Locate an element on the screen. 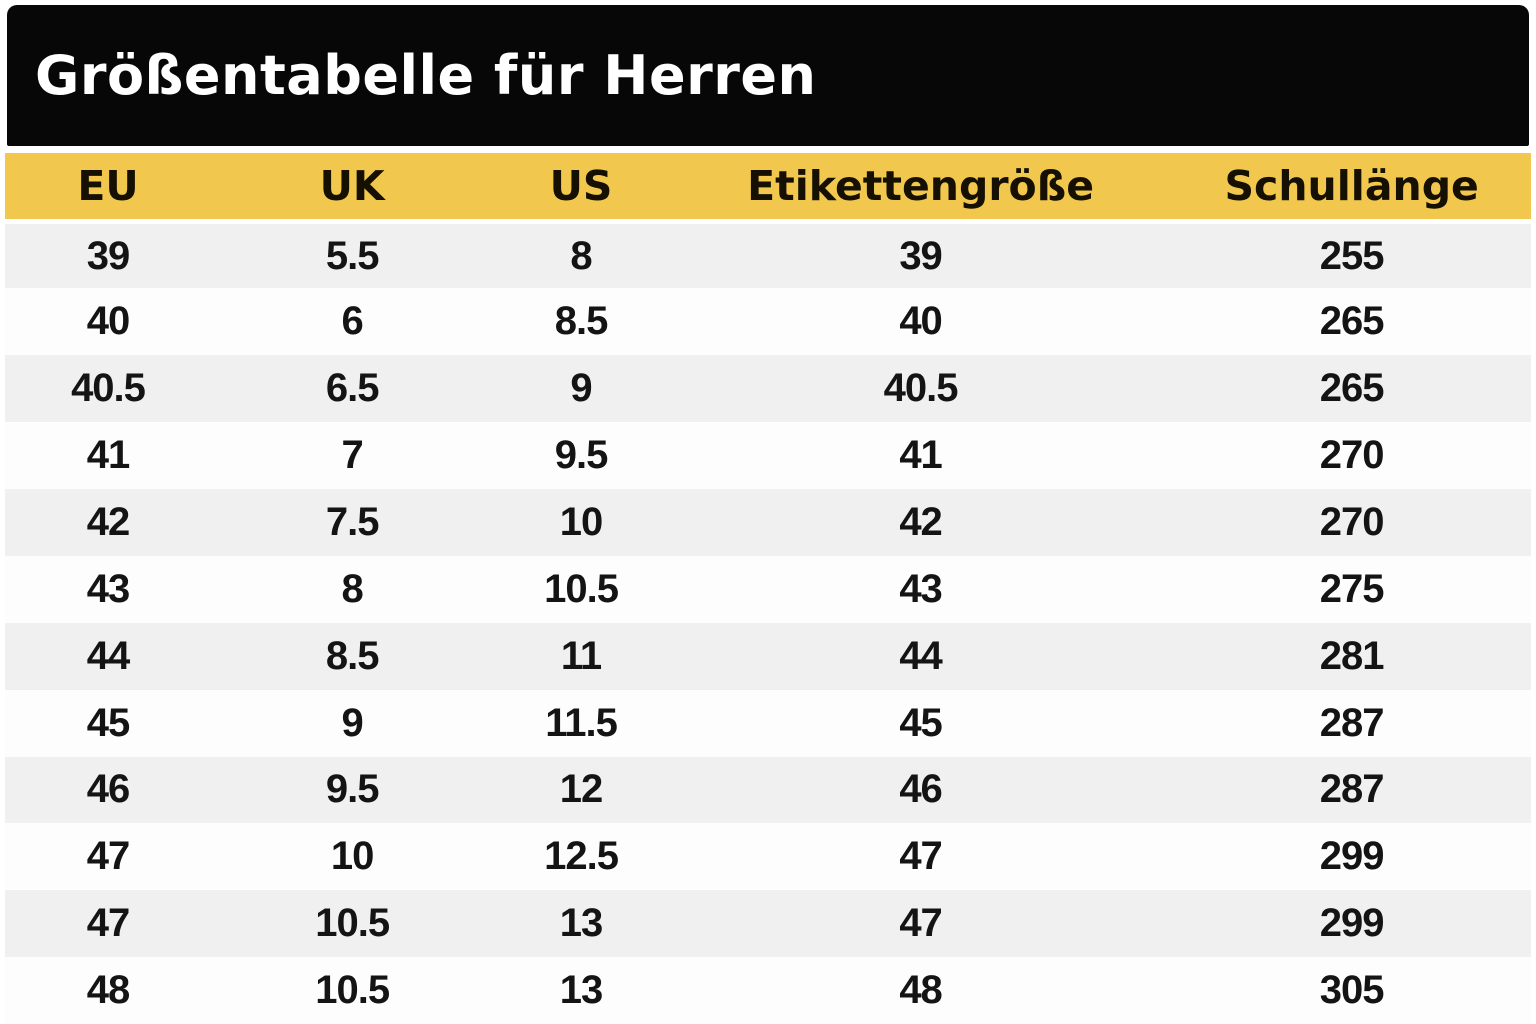 This screenshot has height=1024, width=1536. cell-schullaenge: 305 is located at coordinates (1352, 990).